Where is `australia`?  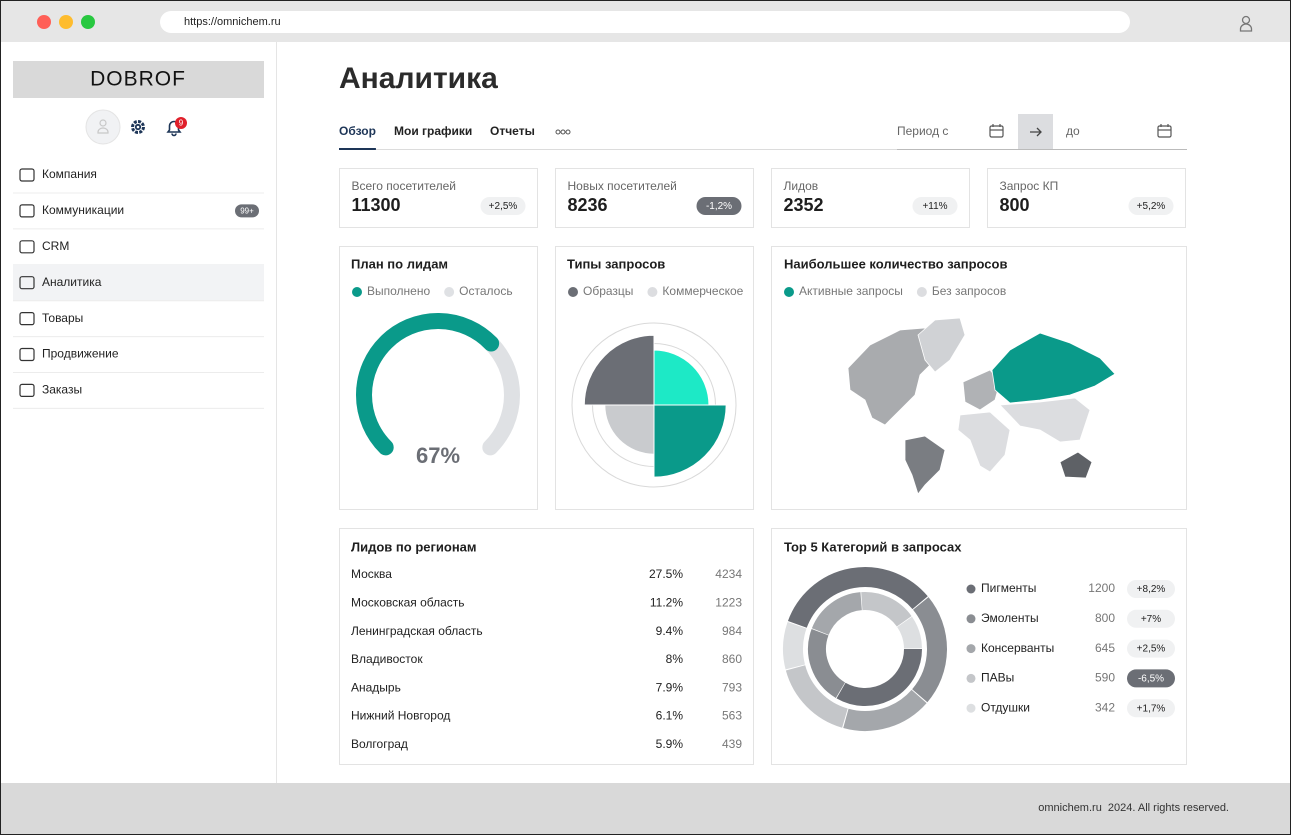 australia is located at coordinates (1076, 465).